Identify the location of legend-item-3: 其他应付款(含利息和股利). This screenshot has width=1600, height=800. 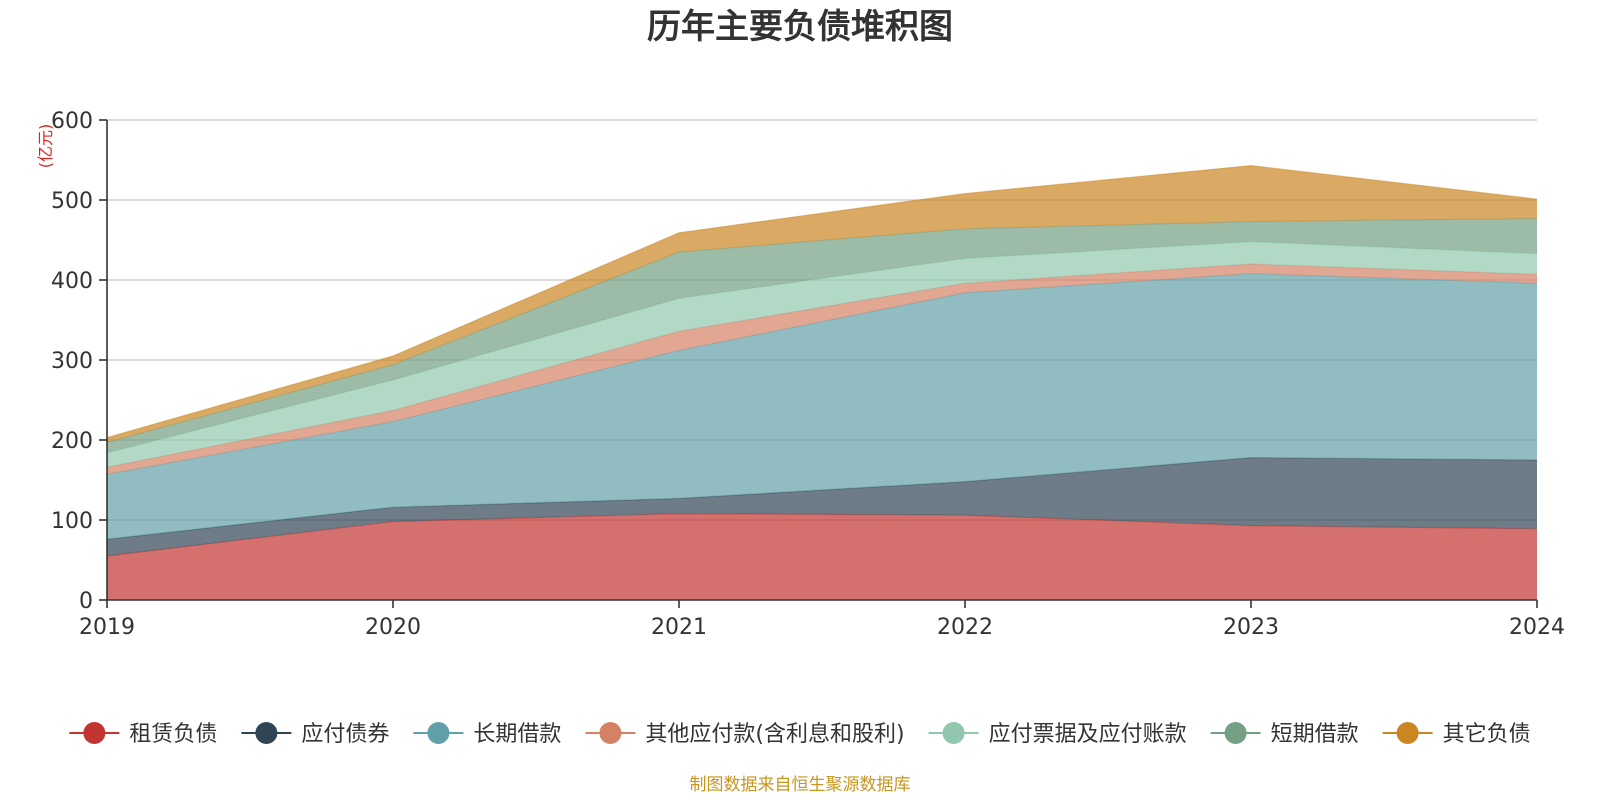
(745, 734).